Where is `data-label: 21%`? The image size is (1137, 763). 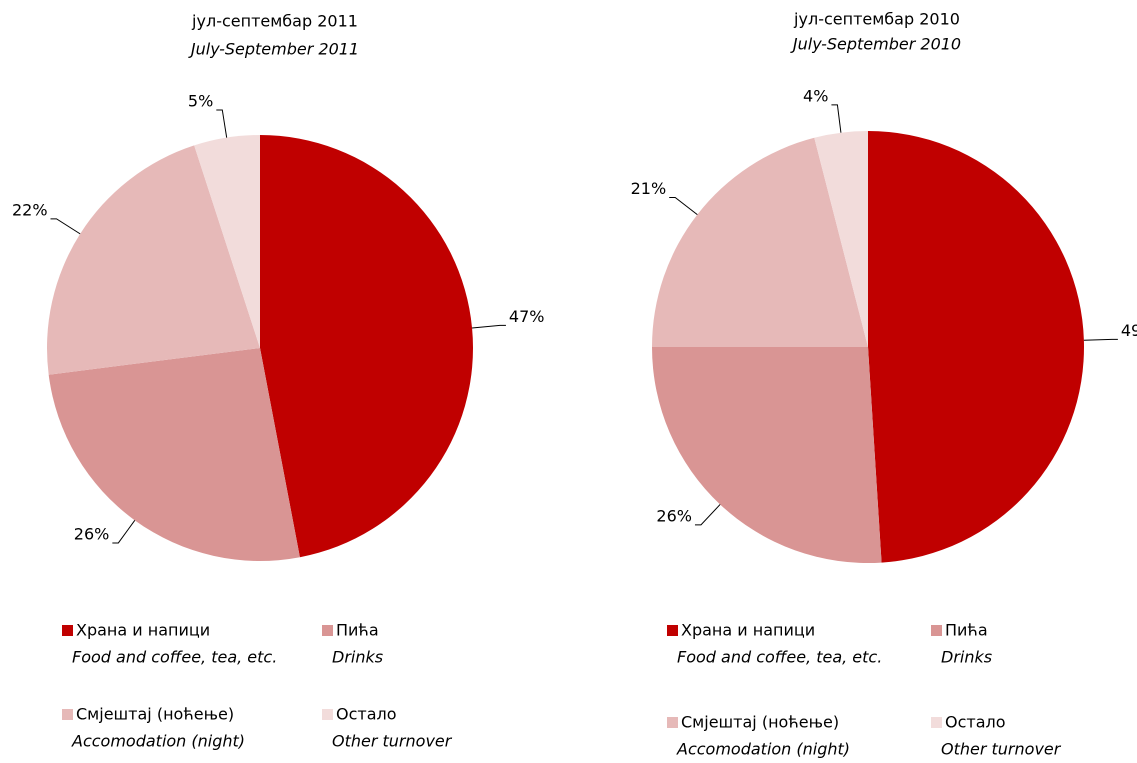 data-label: 21% is located at coordinates (649, 188).